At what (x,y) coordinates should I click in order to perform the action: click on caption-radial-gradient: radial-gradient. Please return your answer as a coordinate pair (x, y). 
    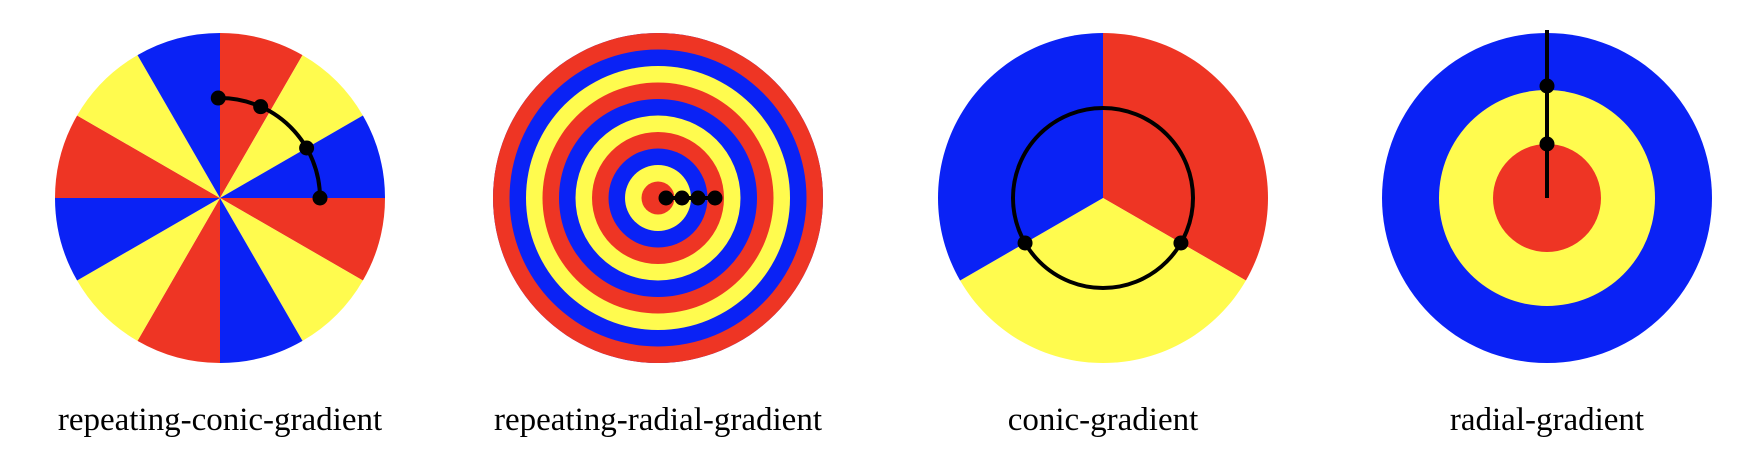
    Looking at the image, I should click on (1547, 420).